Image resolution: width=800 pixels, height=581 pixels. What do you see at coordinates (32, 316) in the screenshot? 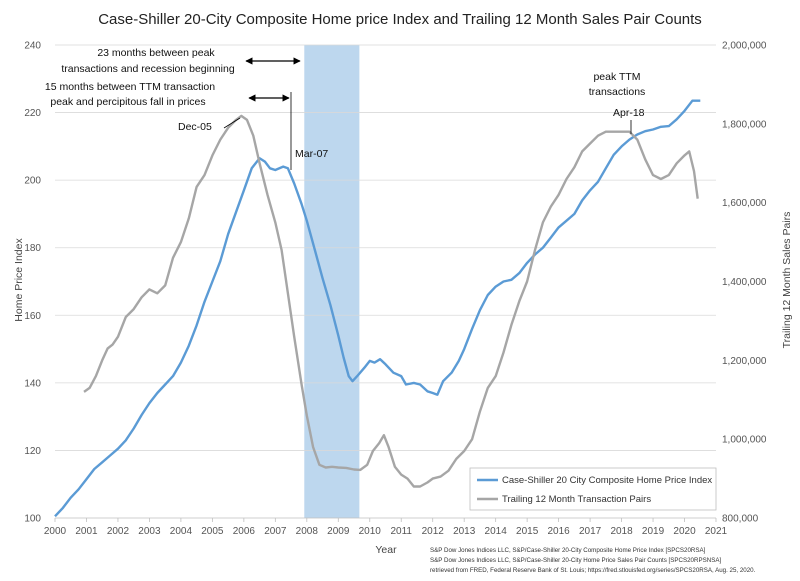
I see `y-left-tick-label: 160` at bounding box center [32, 316].